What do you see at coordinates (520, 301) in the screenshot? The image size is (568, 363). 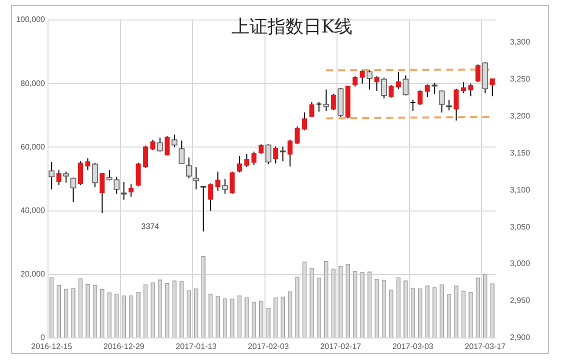 I see `y2-tick-label: 2,950` at bounding box center [520, 301].